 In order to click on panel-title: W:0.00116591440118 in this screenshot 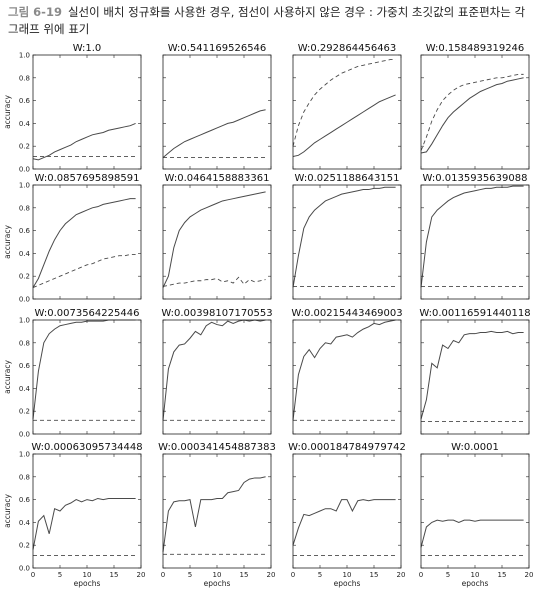, I will do `click(474, 313)`.